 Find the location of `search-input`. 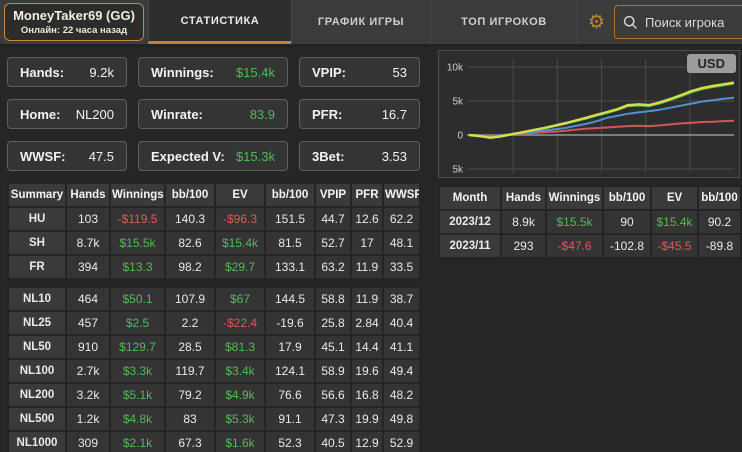

search-input is located at coordinates (693, 22).